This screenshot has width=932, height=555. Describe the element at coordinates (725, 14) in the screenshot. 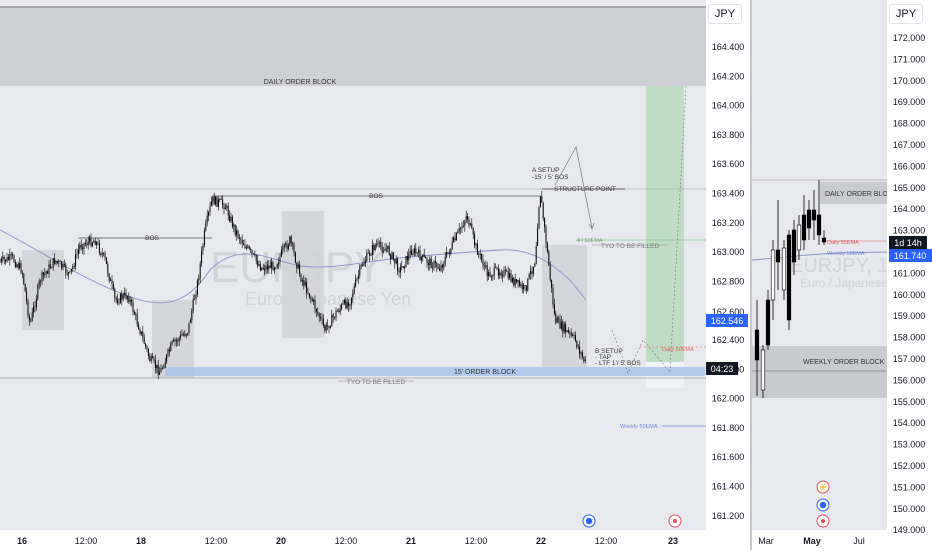

I see `left-currency-button: JPY` at that location.